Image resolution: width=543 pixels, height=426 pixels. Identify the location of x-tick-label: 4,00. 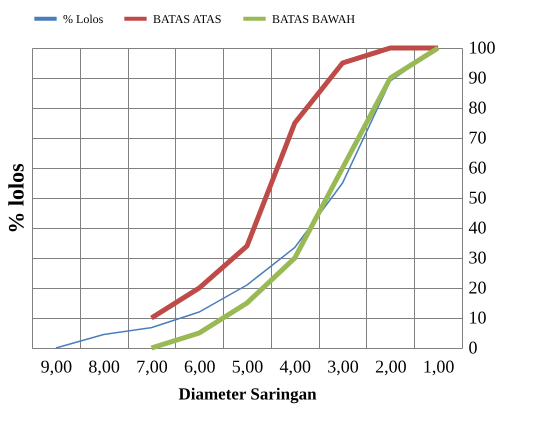
(296, 366).